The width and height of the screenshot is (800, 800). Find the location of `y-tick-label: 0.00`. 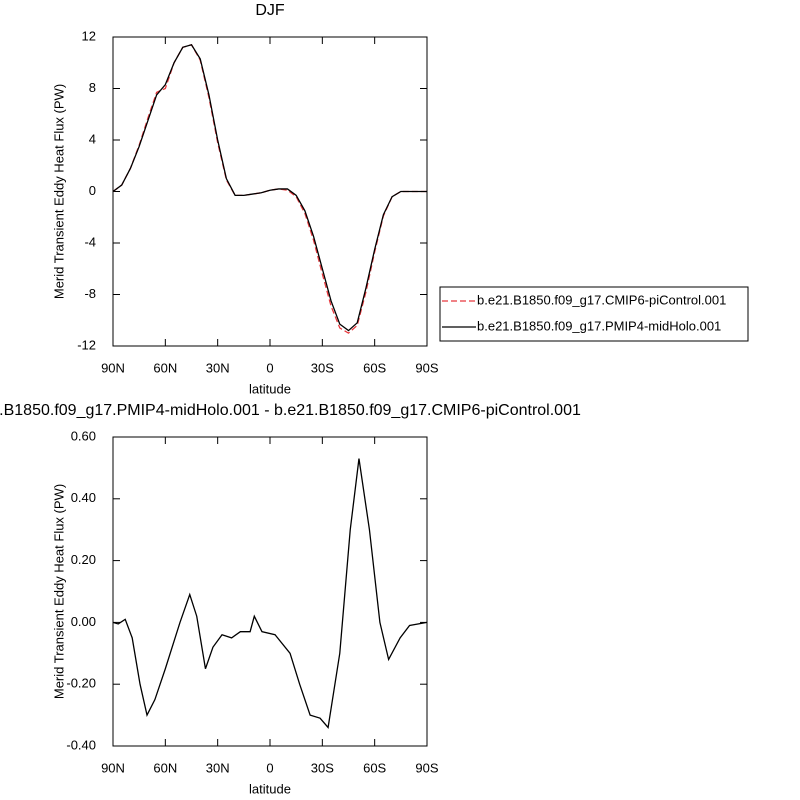

y-tick-label: 0.00 is located at coordinates (83, 621).